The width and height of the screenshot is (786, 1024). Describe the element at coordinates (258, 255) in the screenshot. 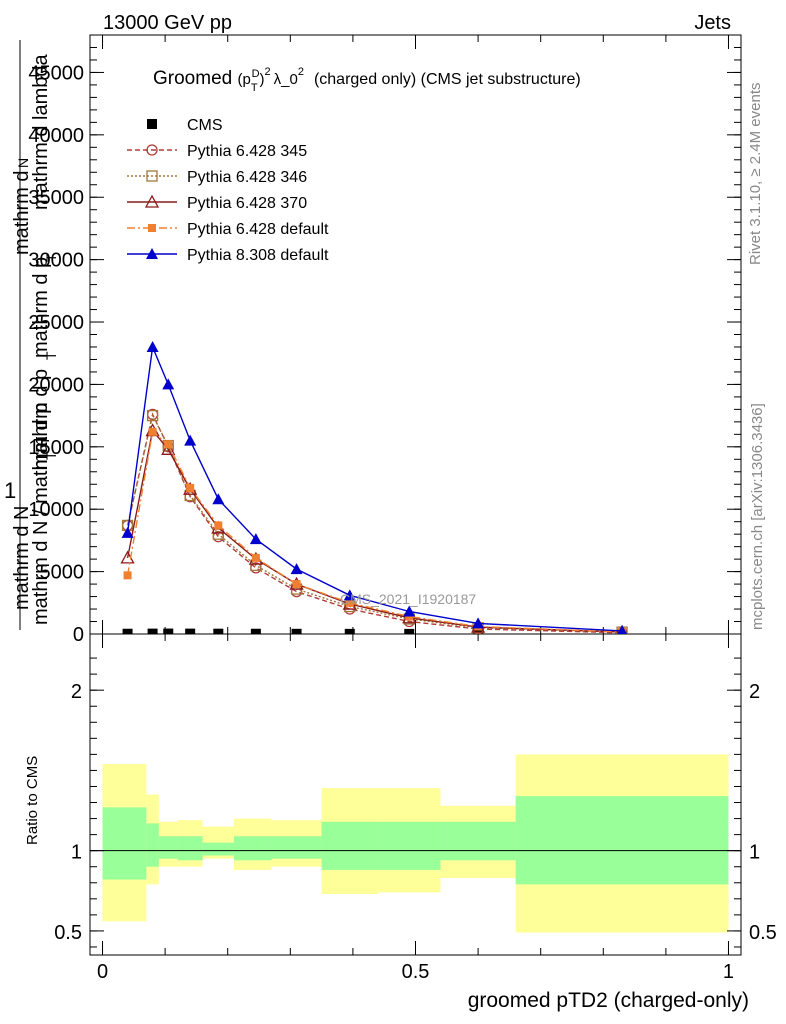

I see `legend-label: Pythia 8.308 default` at that location.